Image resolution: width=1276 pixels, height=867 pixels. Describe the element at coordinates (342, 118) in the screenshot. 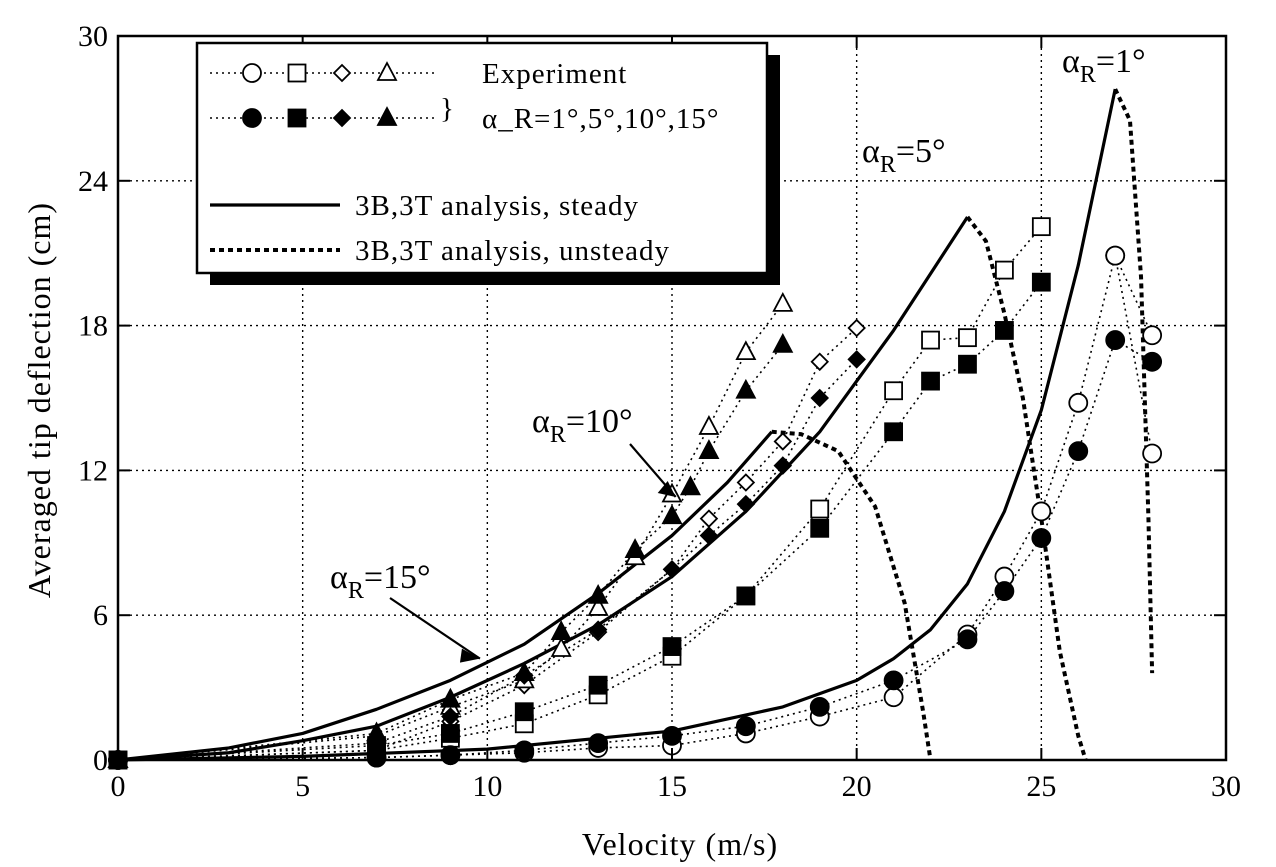

I see `legend-filled-diamond-marker` at that location.